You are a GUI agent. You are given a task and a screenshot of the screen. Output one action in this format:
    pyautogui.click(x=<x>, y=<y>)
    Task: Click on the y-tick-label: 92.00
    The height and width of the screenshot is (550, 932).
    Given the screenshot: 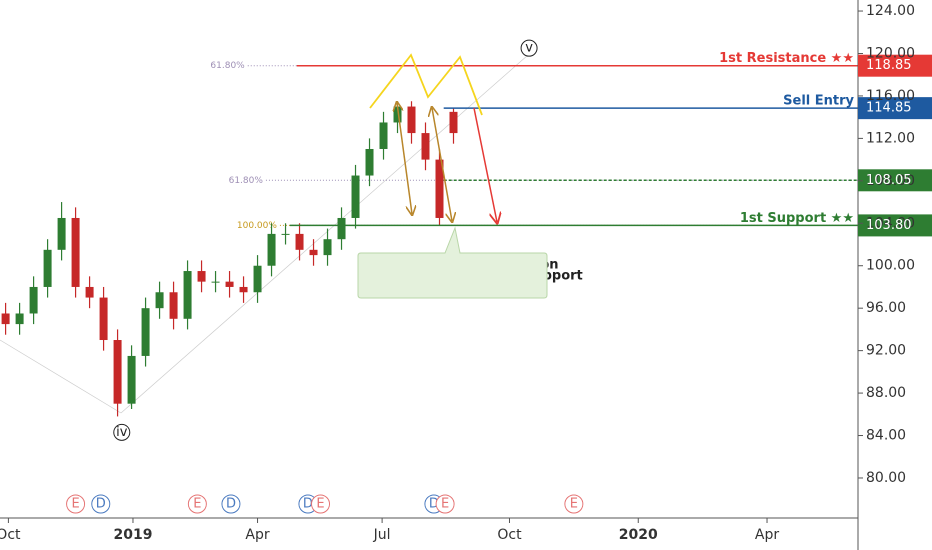 What is the action you would take?
    pyautogui.click(x=886, y=351)
    